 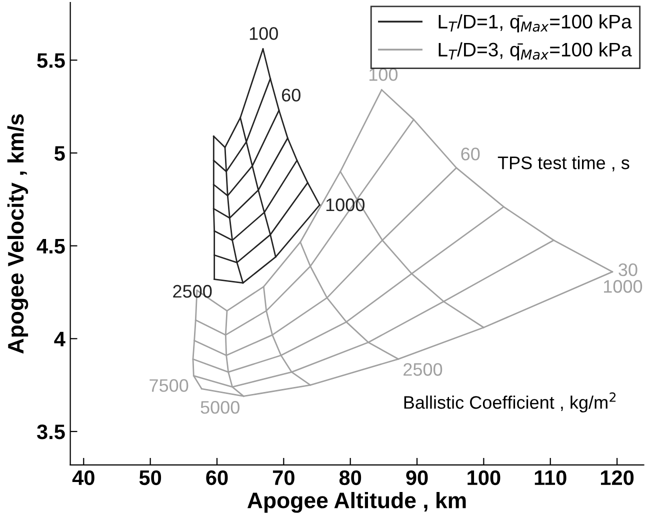 I want to click on x-tick-label: 110, so click(x=550, y=478).